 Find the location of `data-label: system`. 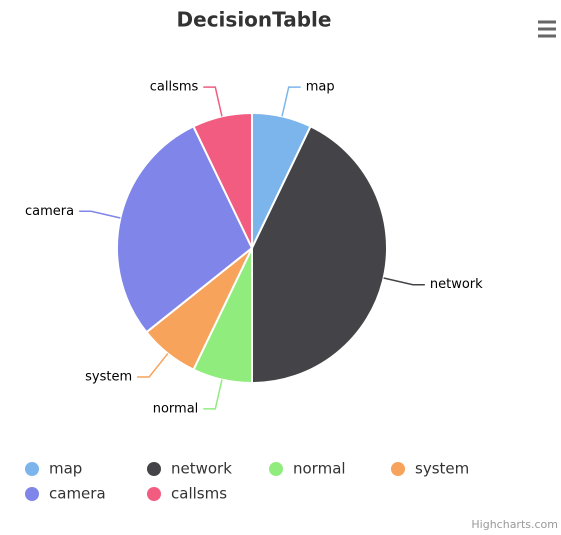

data-label: system is located at coordinates (108, 377).